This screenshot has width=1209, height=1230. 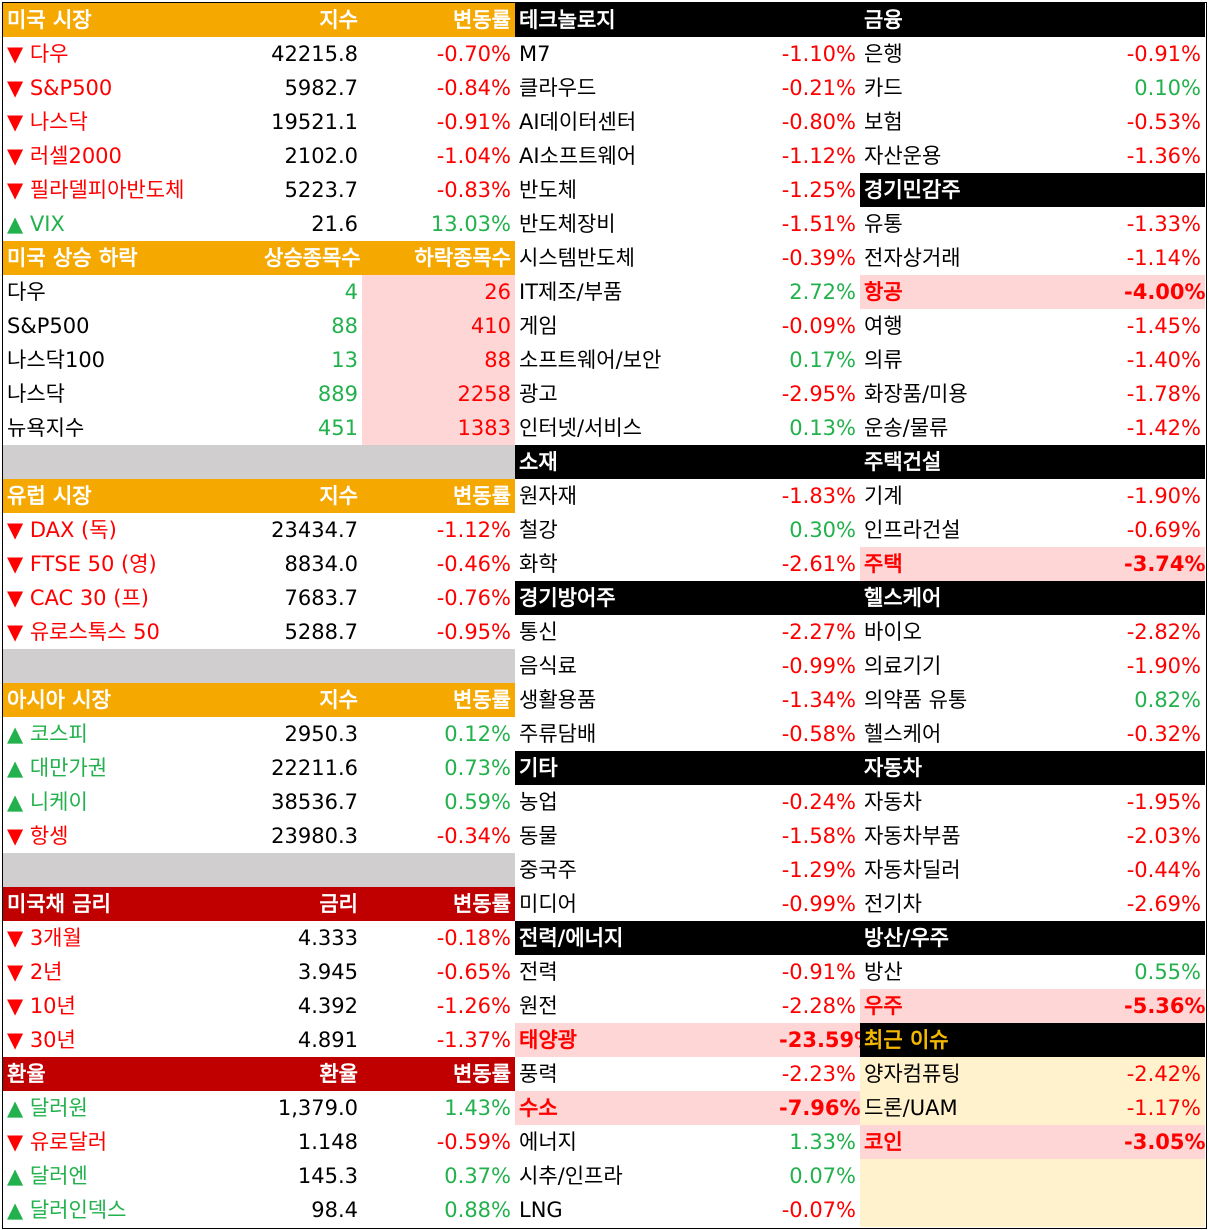 I want to click on item-value-end: -0.83%, so click(x=473, y=190).